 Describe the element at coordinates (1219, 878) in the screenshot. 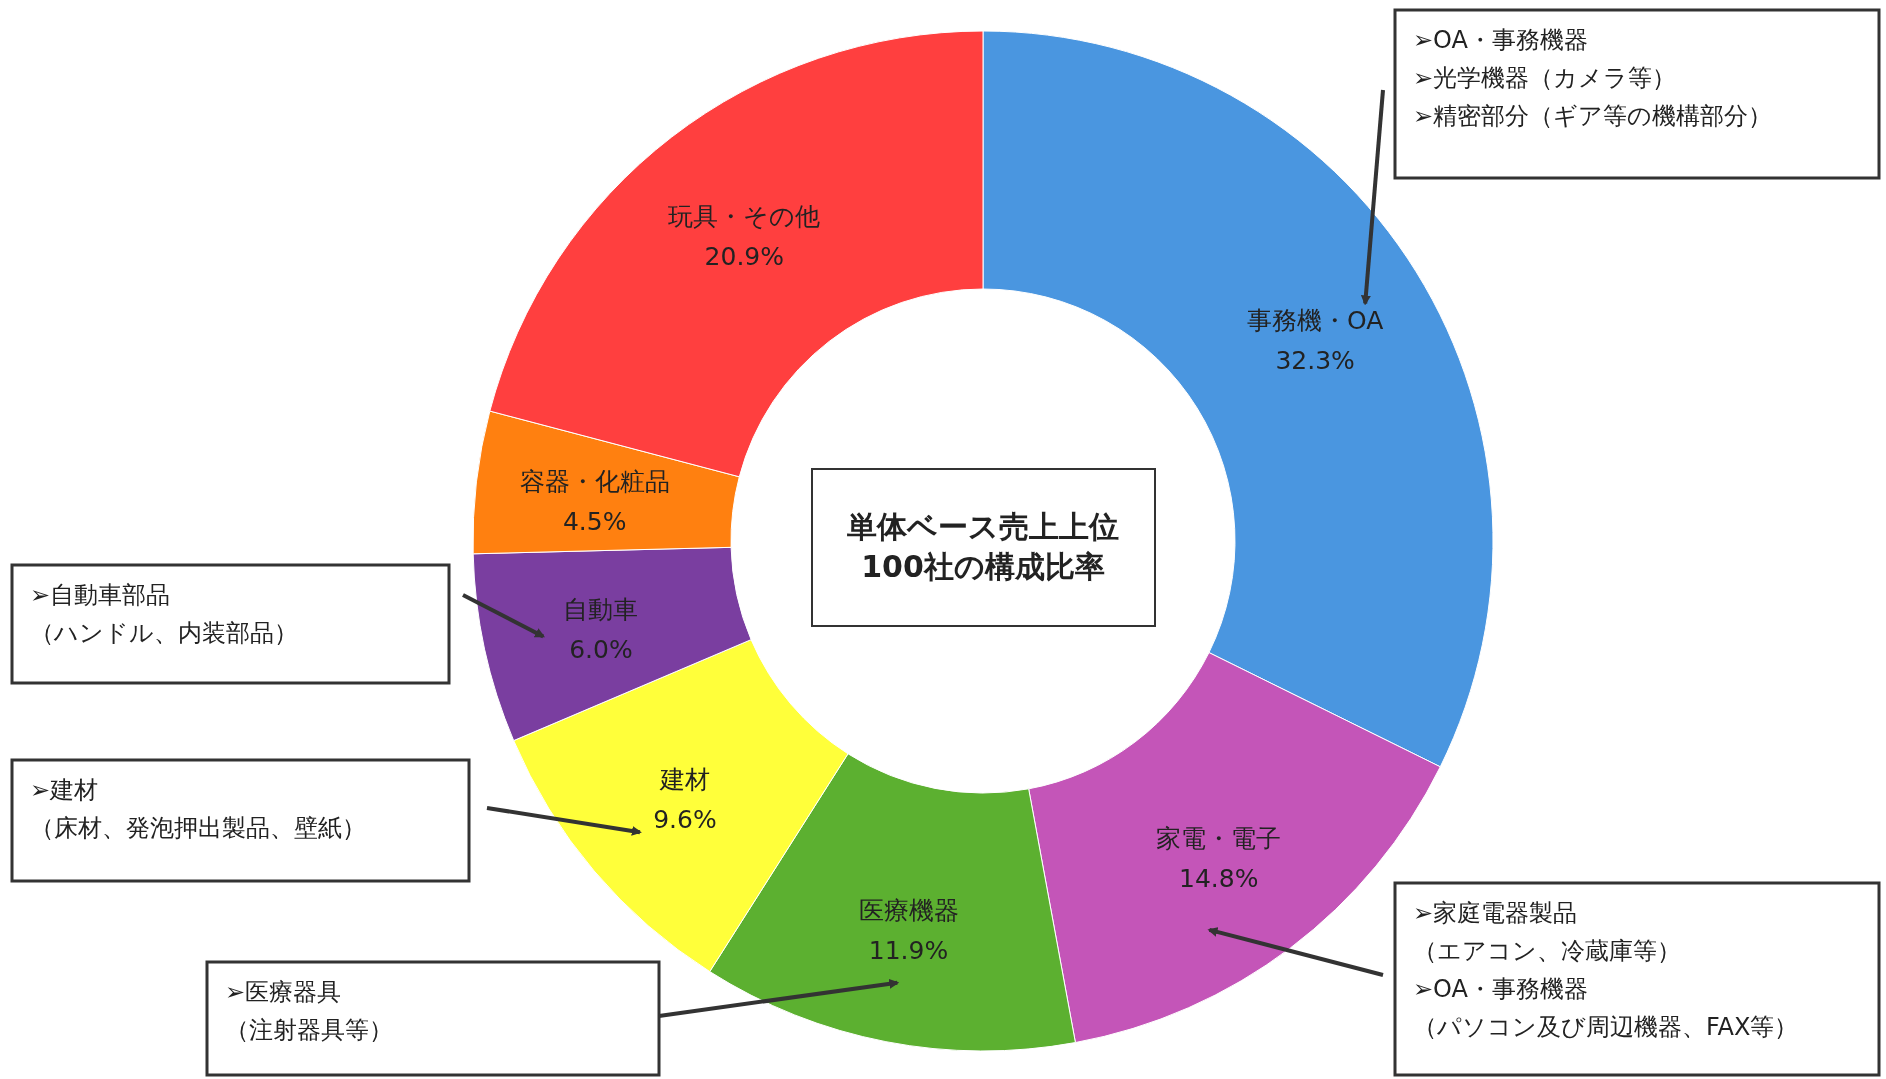

I see `data-label: 14.8%` at that location.